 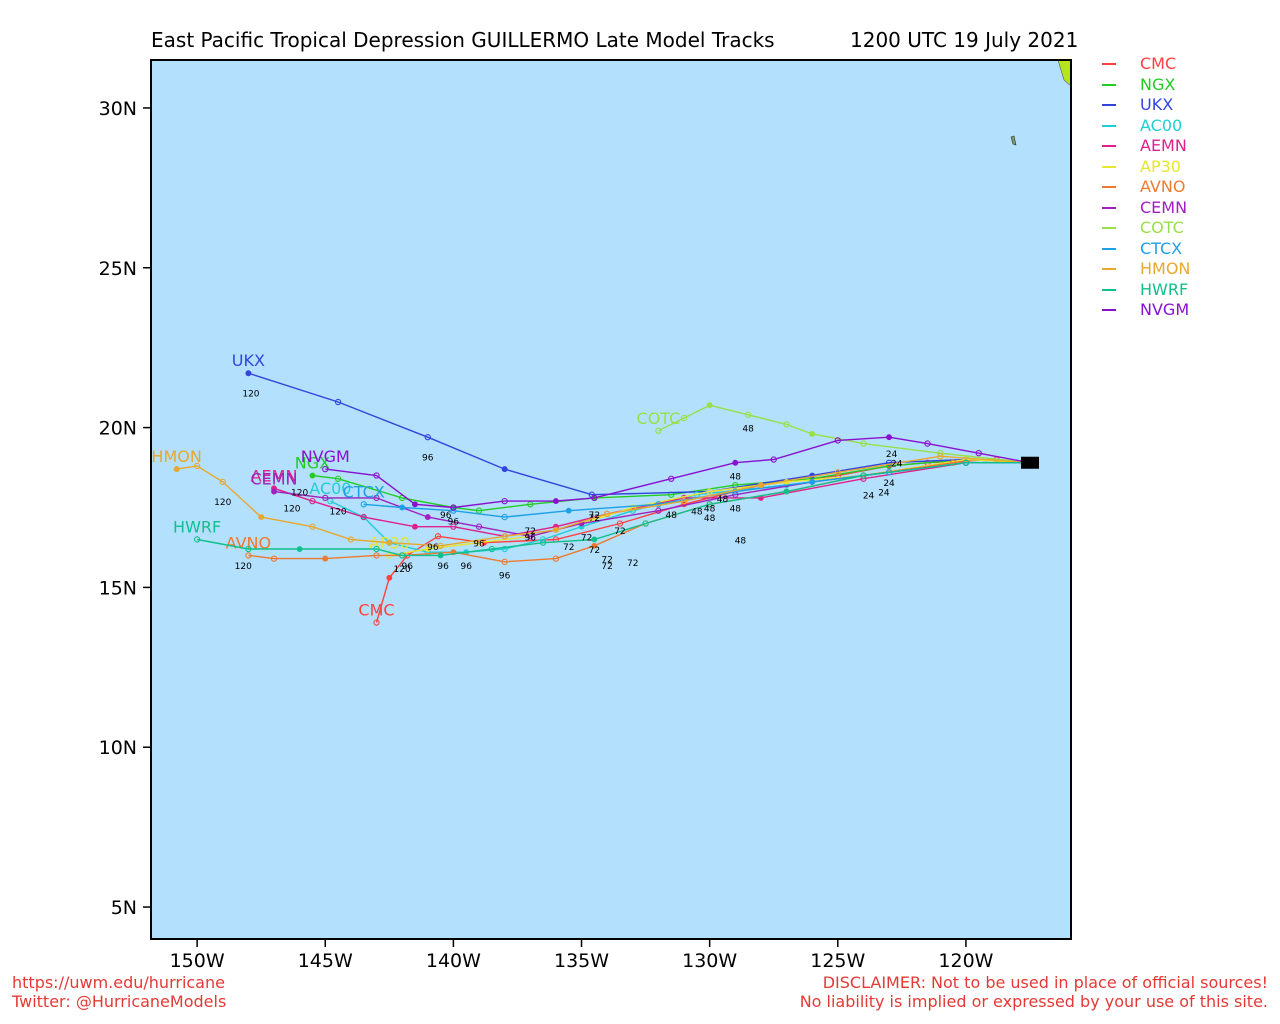 I want to click on legend-item-ap30: AP30, so click(x=1146, y=167).